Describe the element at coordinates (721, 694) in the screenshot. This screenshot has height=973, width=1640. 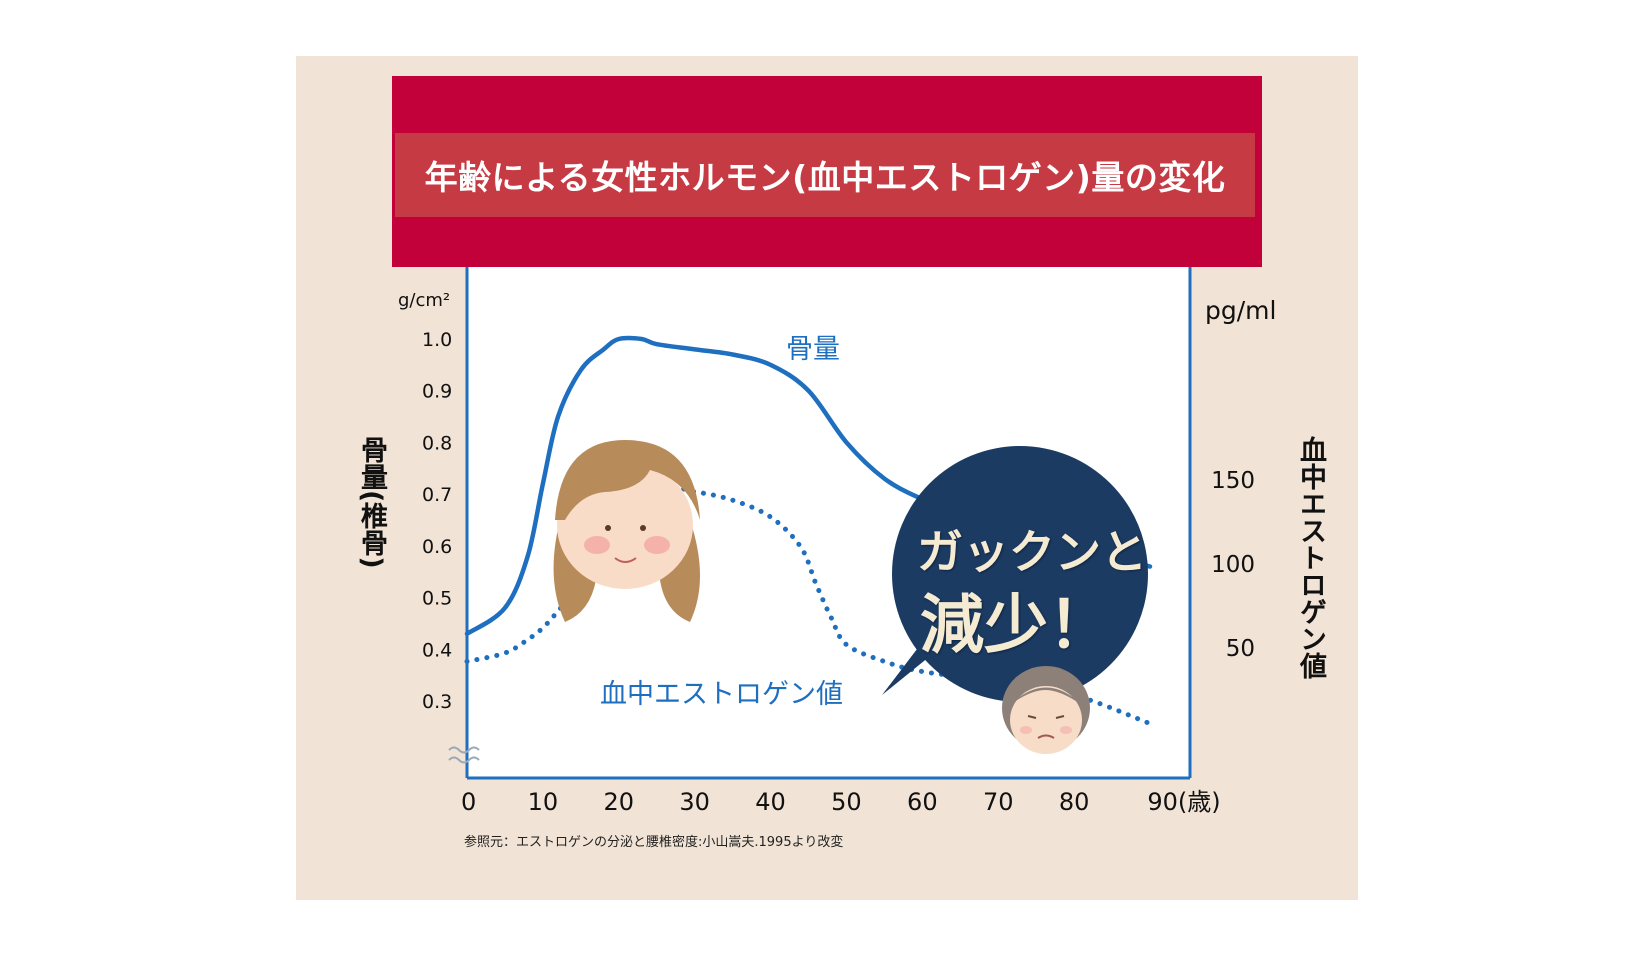
I see `estrogen-series-label: 血中エストロゲン値` at that location.